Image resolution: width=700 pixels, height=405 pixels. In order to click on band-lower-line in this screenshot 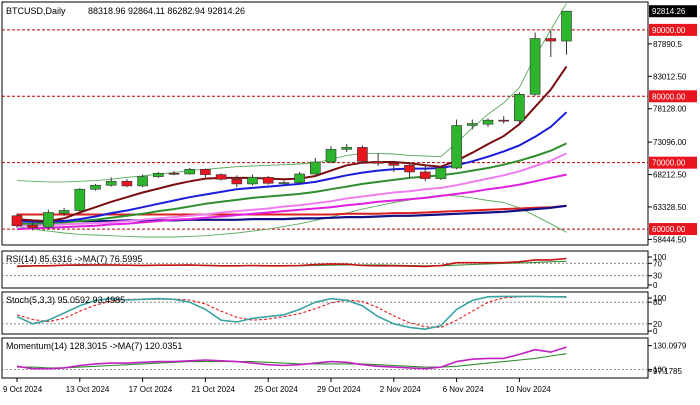, I will do `click(291, 216)`.